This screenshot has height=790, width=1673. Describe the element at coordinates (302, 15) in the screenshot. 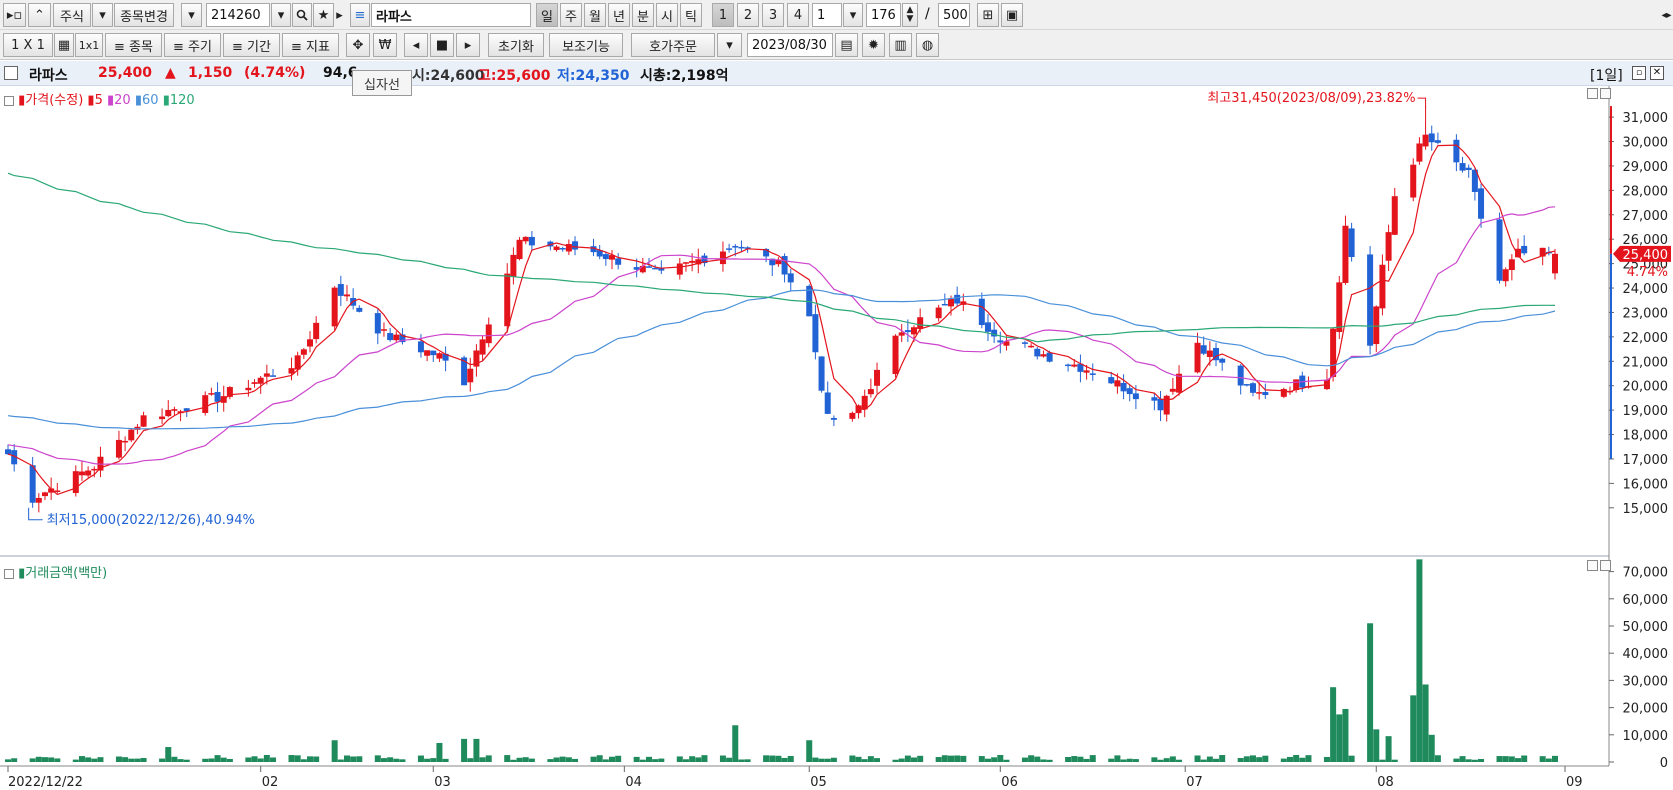

I see `search-icon` at that location.